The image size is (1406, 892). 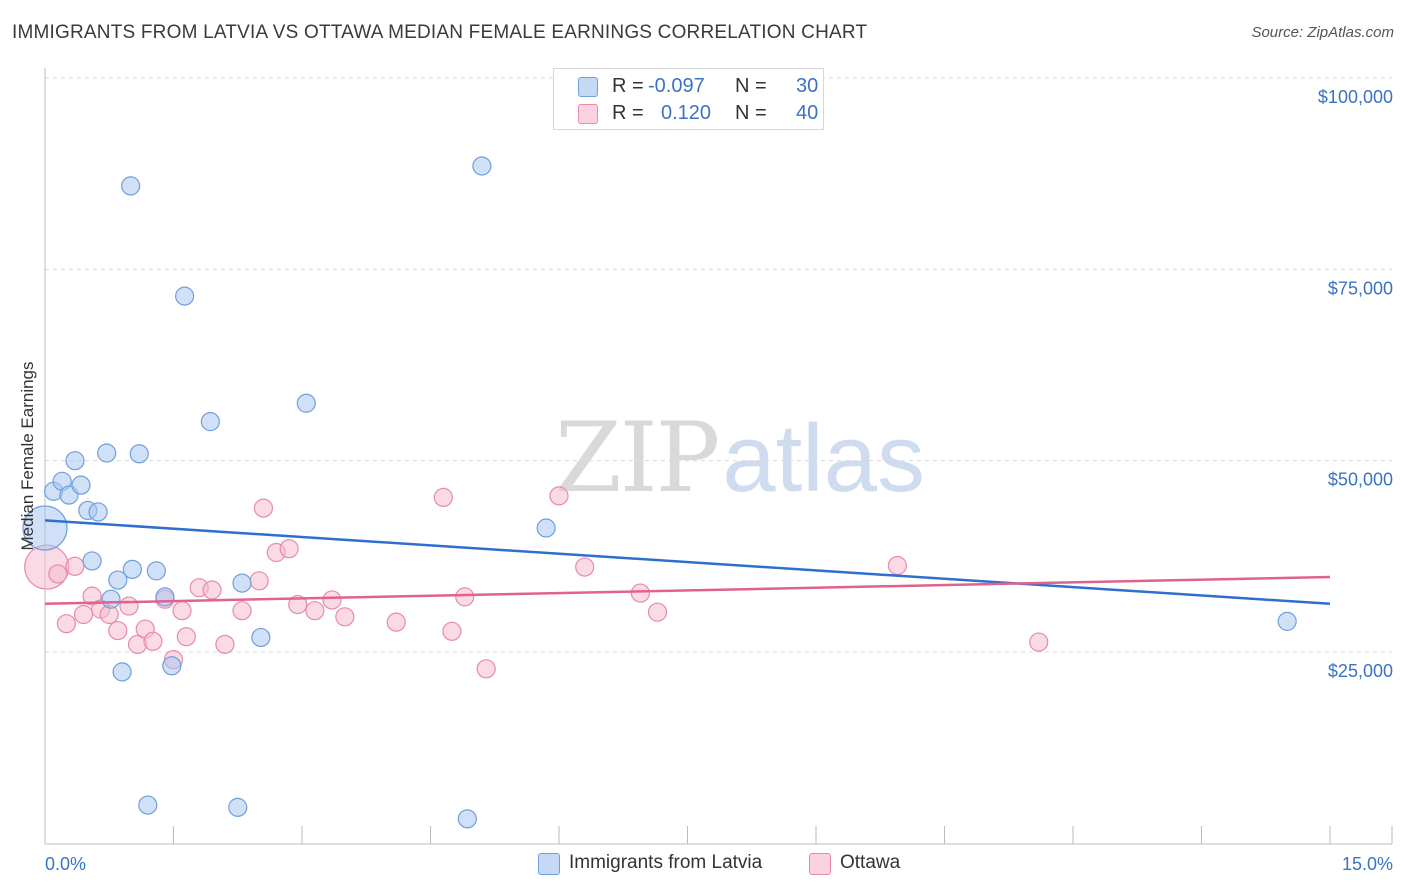 I want to click on legend-r-value: -0.097, so click(x=676, y=86).